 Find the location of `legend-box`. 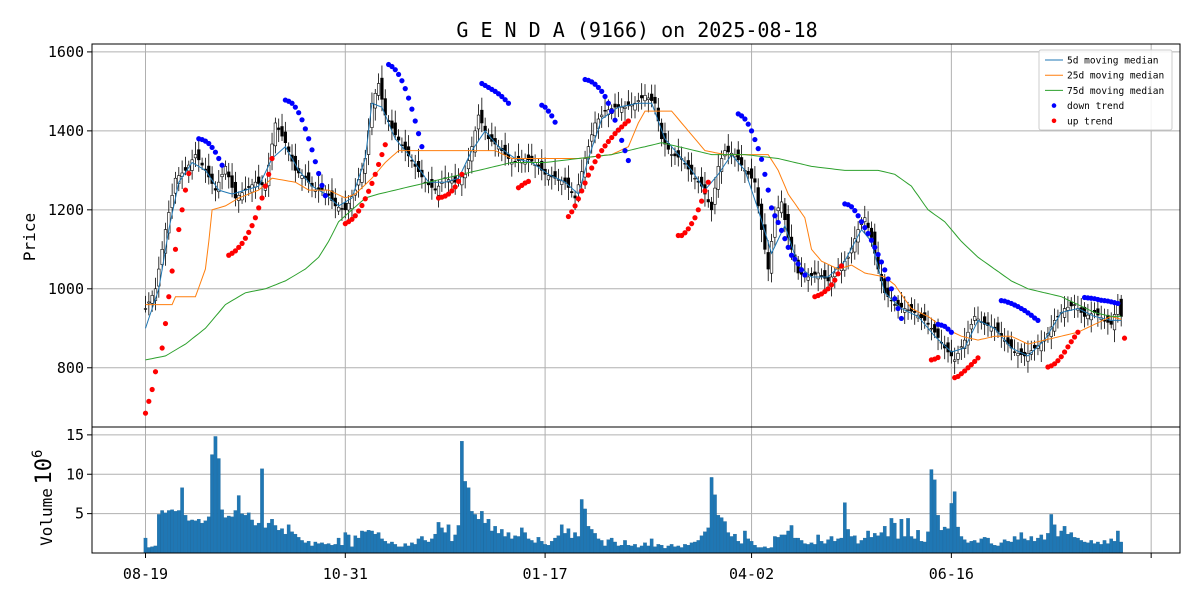

legend-box is located at coordinates (1105, 90).